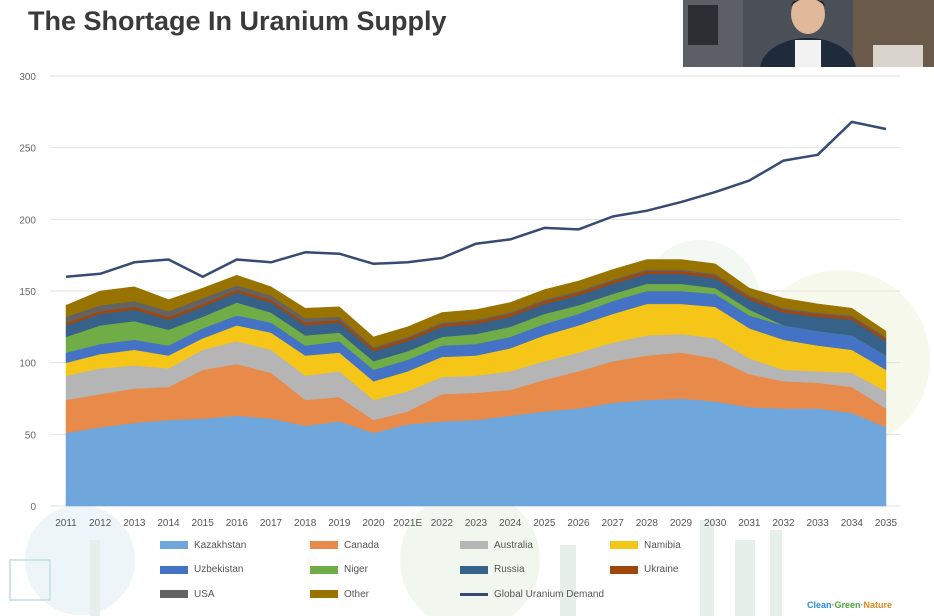 This screenshot has width=934, height=616. What do you see at coordinates (305, 523) in the screenshot?
I see `x-tick-label: 2018` at bounding box center [305, 523].